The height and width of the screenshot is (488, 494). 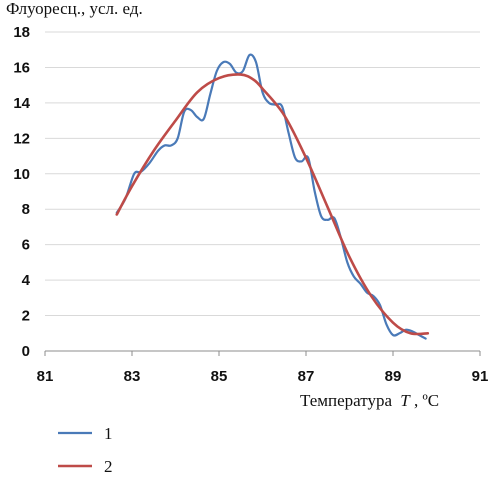 I want to click on x-tick-label-87: 87, so click(x=306, y=376).